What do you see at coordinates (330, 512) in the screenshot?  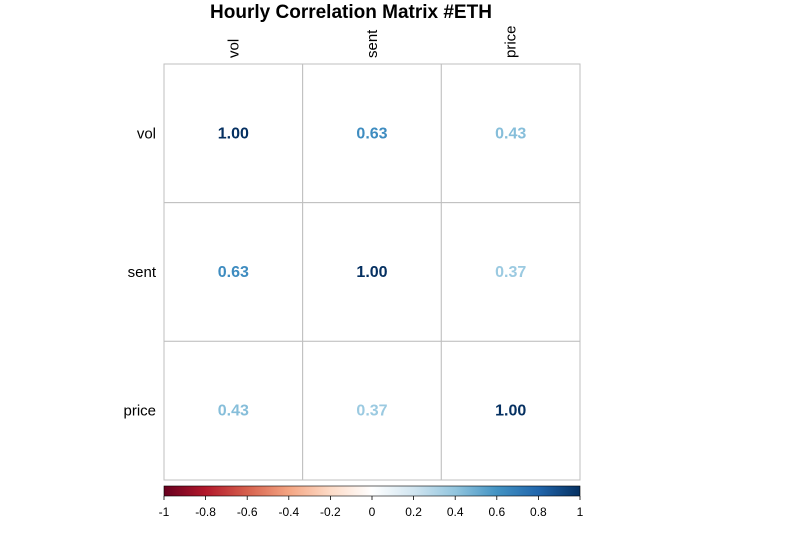 I see `colorbar-tick-label: -0.2` at bounding box center [330, 512].